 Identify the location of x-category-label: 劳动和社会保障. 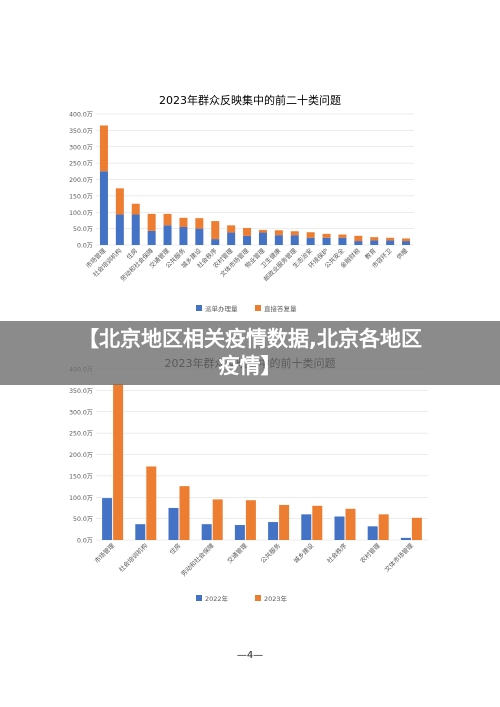
(197, 560).